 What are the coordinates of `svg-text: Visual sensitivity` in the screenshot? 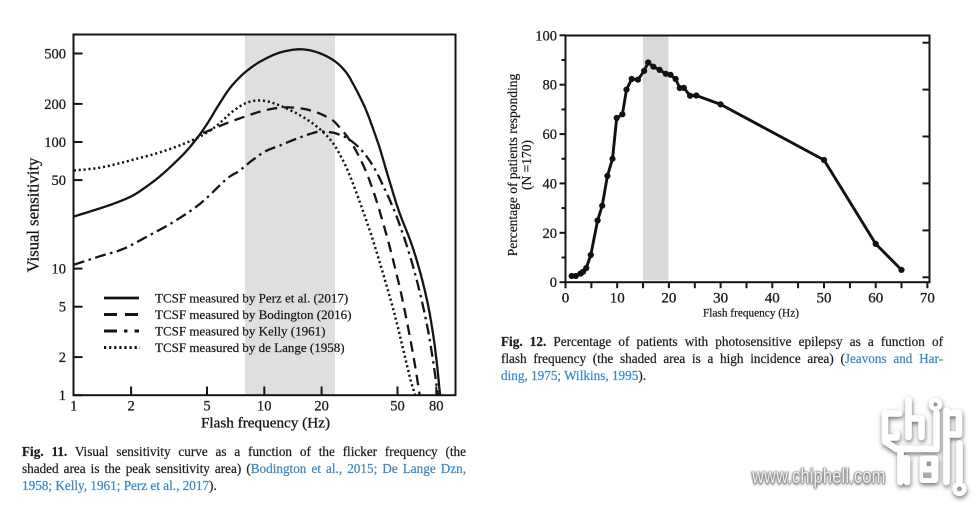 It's located at (33, 214).